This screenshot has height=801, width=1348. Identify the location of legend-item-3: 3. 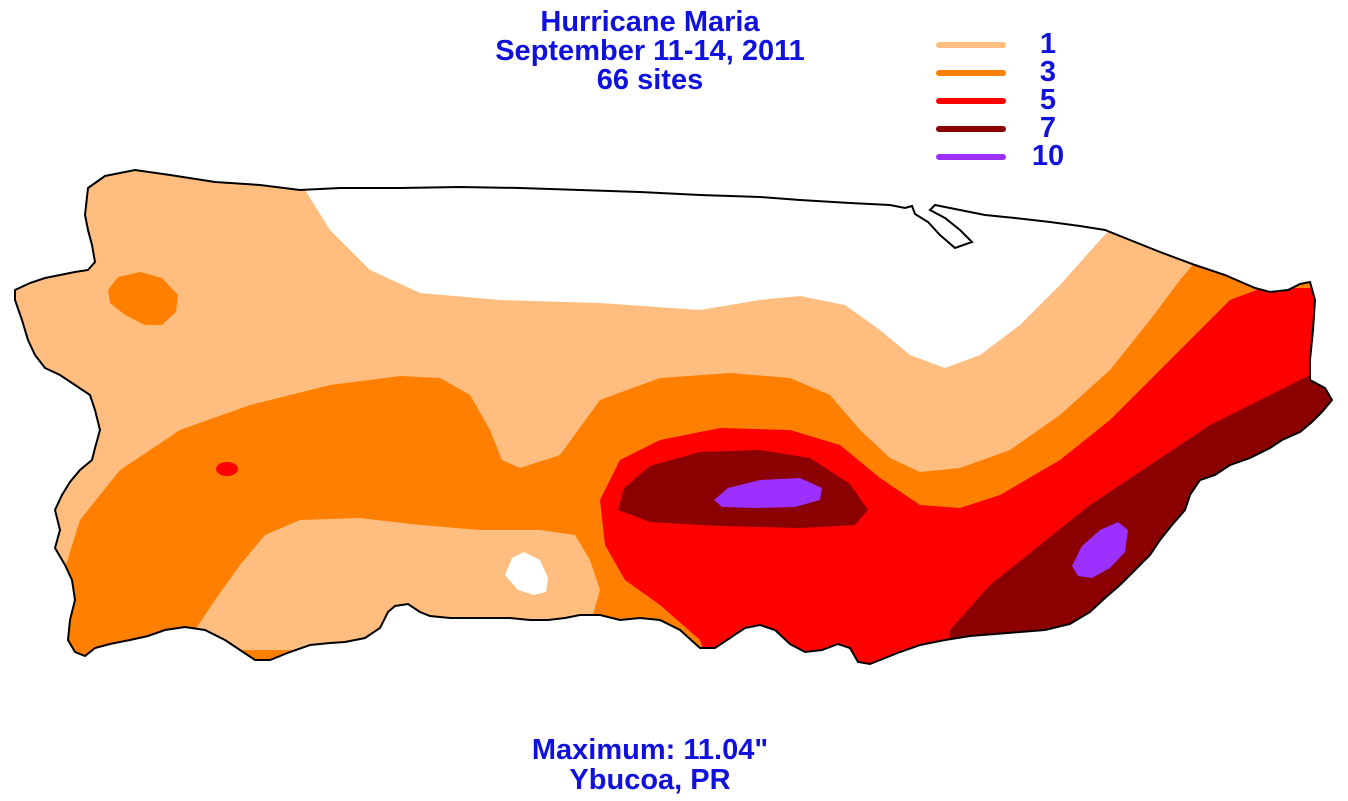
(1012, 72).